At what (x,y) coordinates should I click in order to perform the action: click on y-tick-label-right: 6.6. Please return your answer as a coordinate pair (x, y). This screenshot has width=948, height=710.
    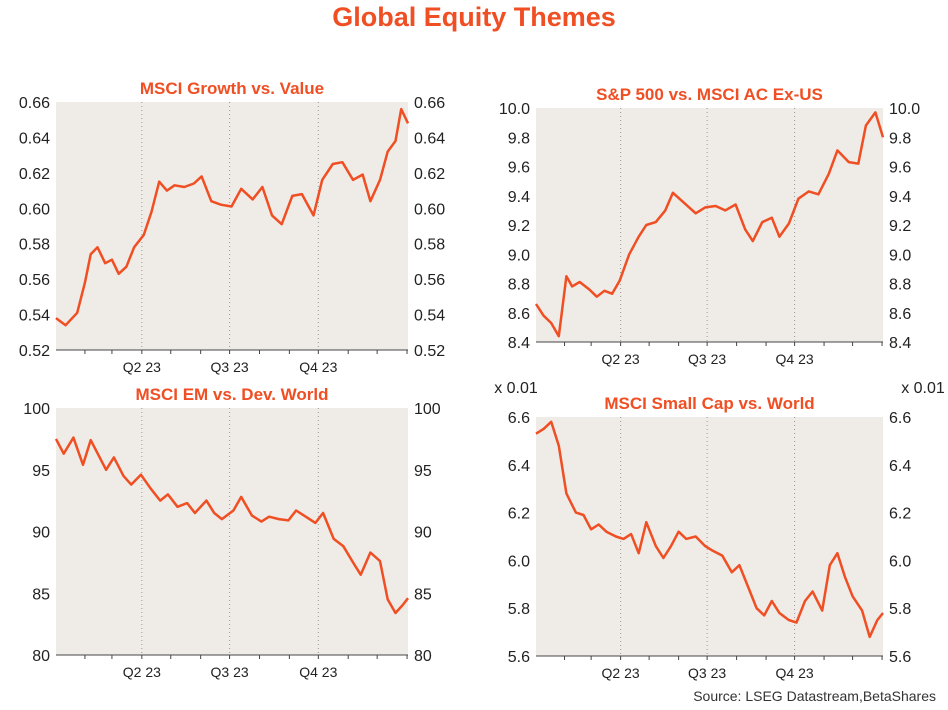
    Looking at the image, I should click on (900, 418).